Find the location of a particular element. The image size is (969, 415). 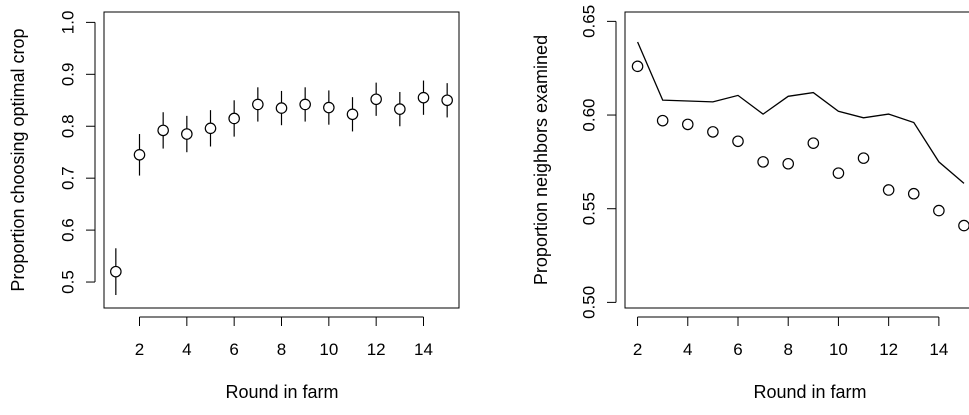

x-axis-label-right: Round in farm is located at coordinates (809, 392).